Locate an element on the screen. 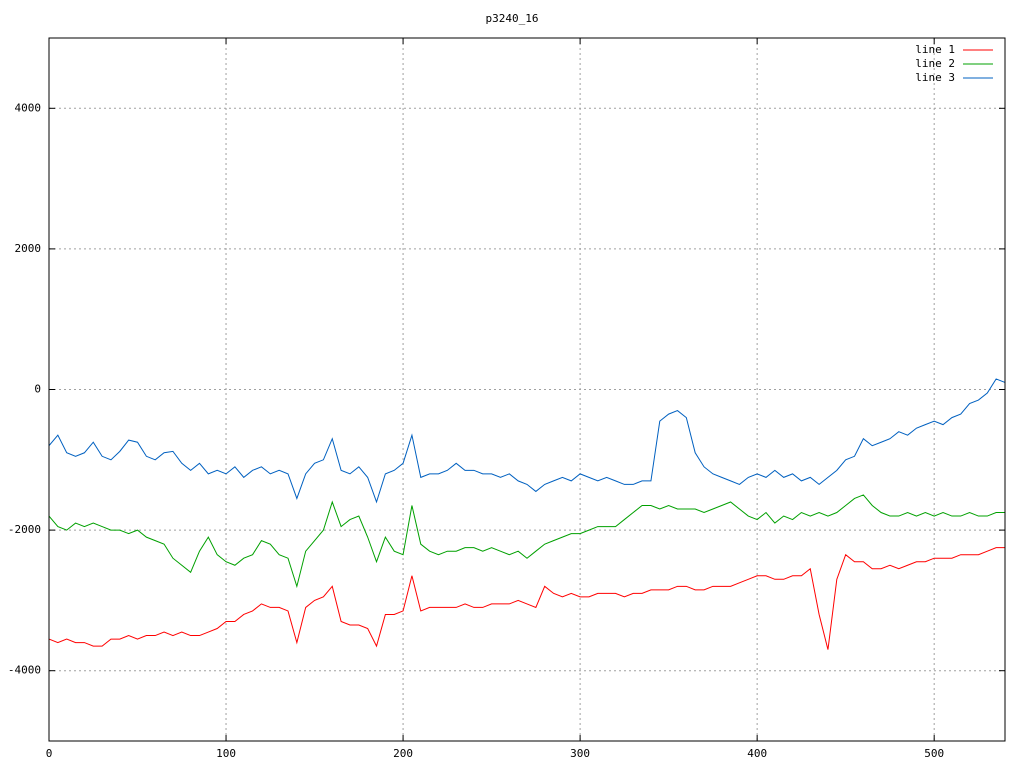 The image size is (1024, 768). y-tick-label: 0 is located at coordinates (37, 389).